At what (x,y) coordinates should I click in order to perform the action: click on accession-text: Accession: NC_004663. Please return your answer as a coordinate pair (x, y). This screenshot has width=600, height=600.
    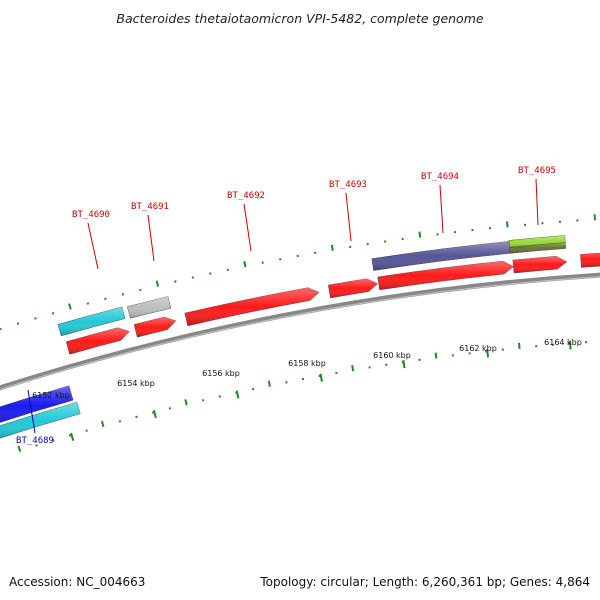
    Looking at the image, I should click on (77, 582).